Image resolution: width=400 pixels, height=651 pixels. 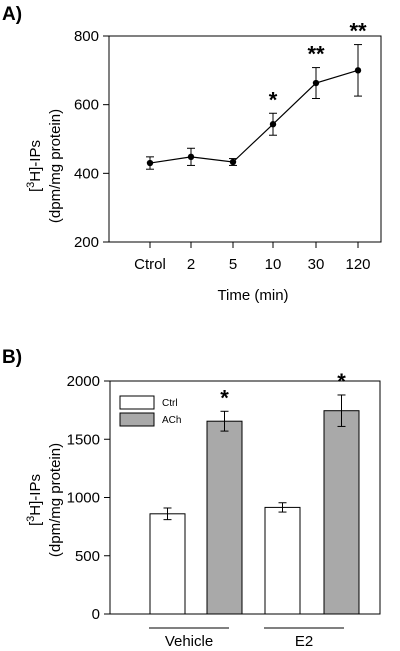 I want to click on panel-a-y-axis-label: [3H]-IPs (dpm/mg protein), so click(x=44, y=166).